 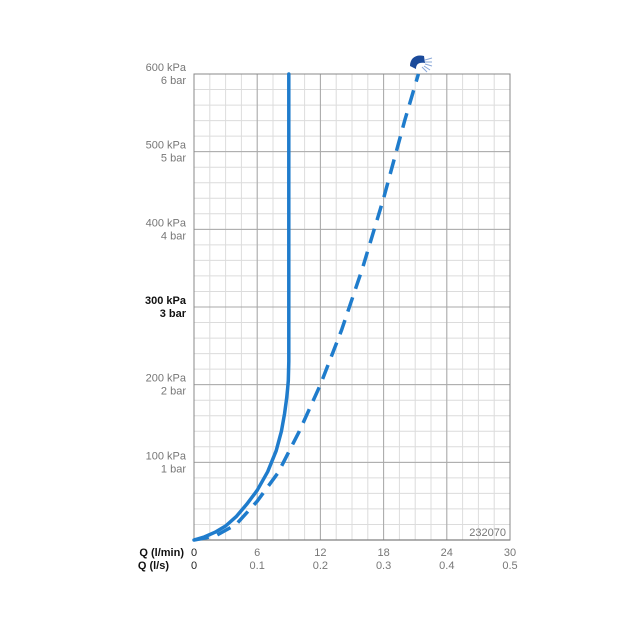 I want to click on y-tick-bar: 3 bar, so click(x=173, y=314).